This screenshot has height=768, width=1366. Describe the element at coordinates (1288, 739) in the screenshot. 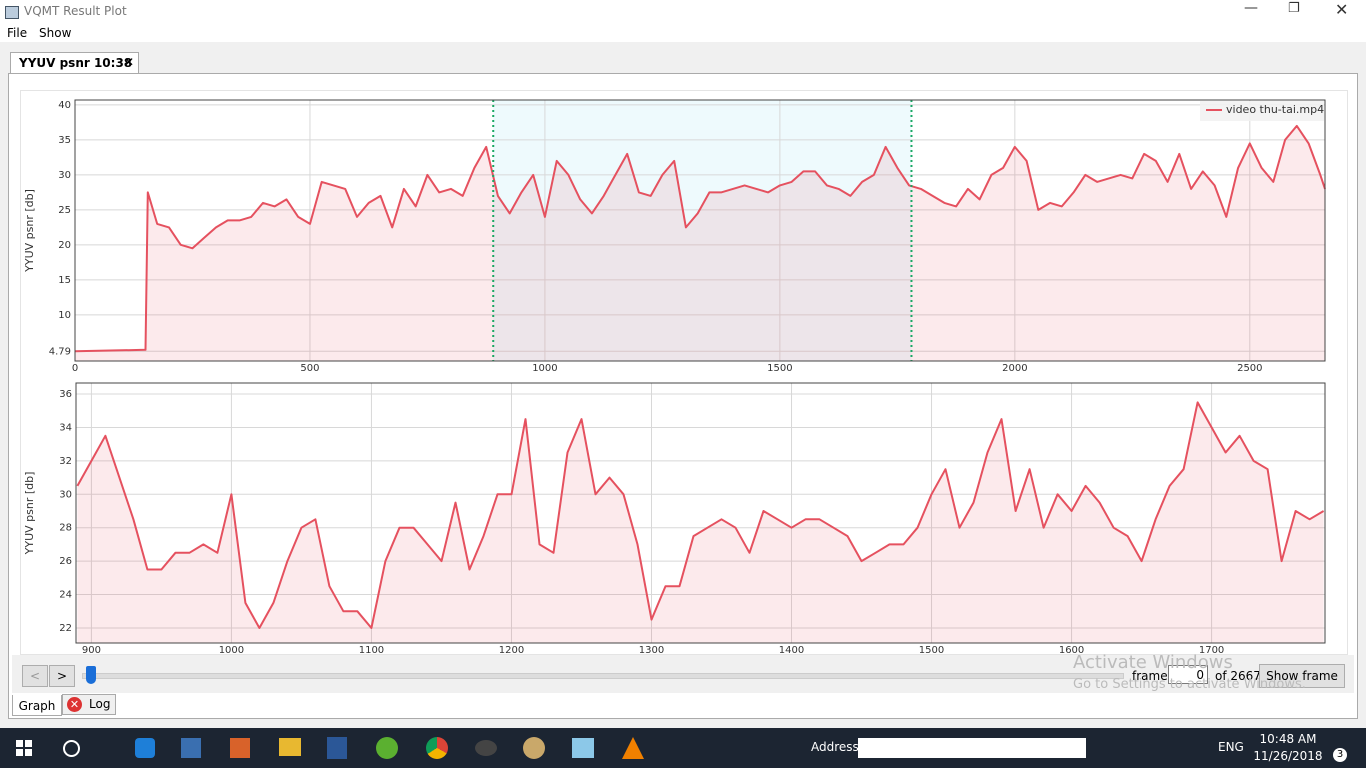

I see `clock-time: 10:48 AM` at that location.